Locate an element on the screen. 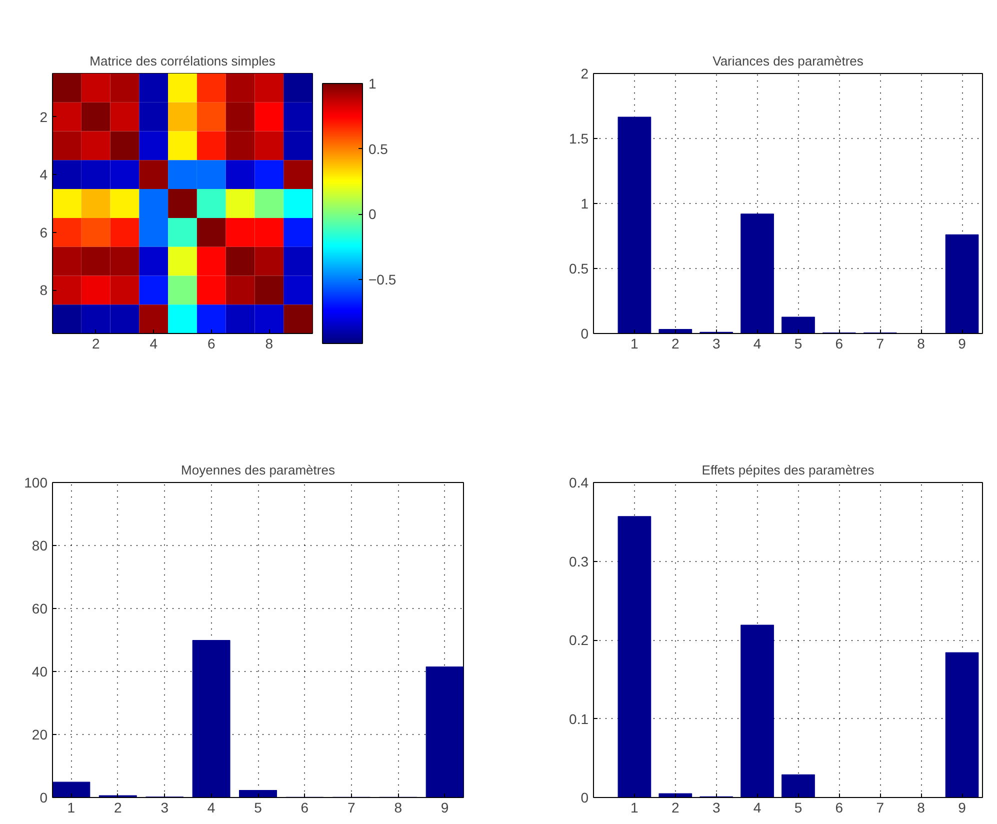 The image size is (997, 824). chart-title: Matrice des corrélations simples is located at coordinates (183, 61).